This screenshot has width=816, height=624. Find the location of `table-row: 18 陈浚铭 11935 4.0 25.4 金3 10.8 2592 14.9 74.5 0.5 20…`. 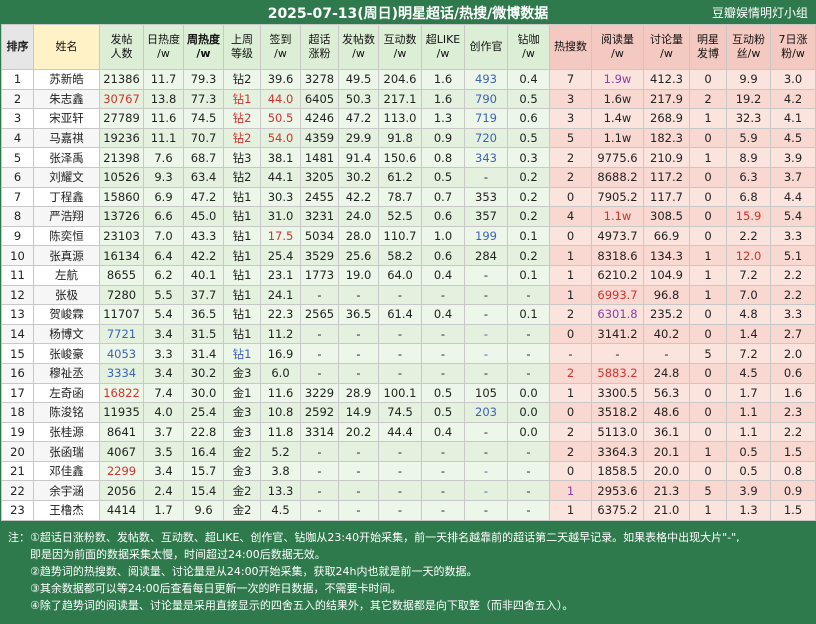

table-row: 18 陈浚铭 11935 4.0 25.4 金3 10.8 2592 14.9 74.5 0.5 20… is located at coordinates (408, 412).